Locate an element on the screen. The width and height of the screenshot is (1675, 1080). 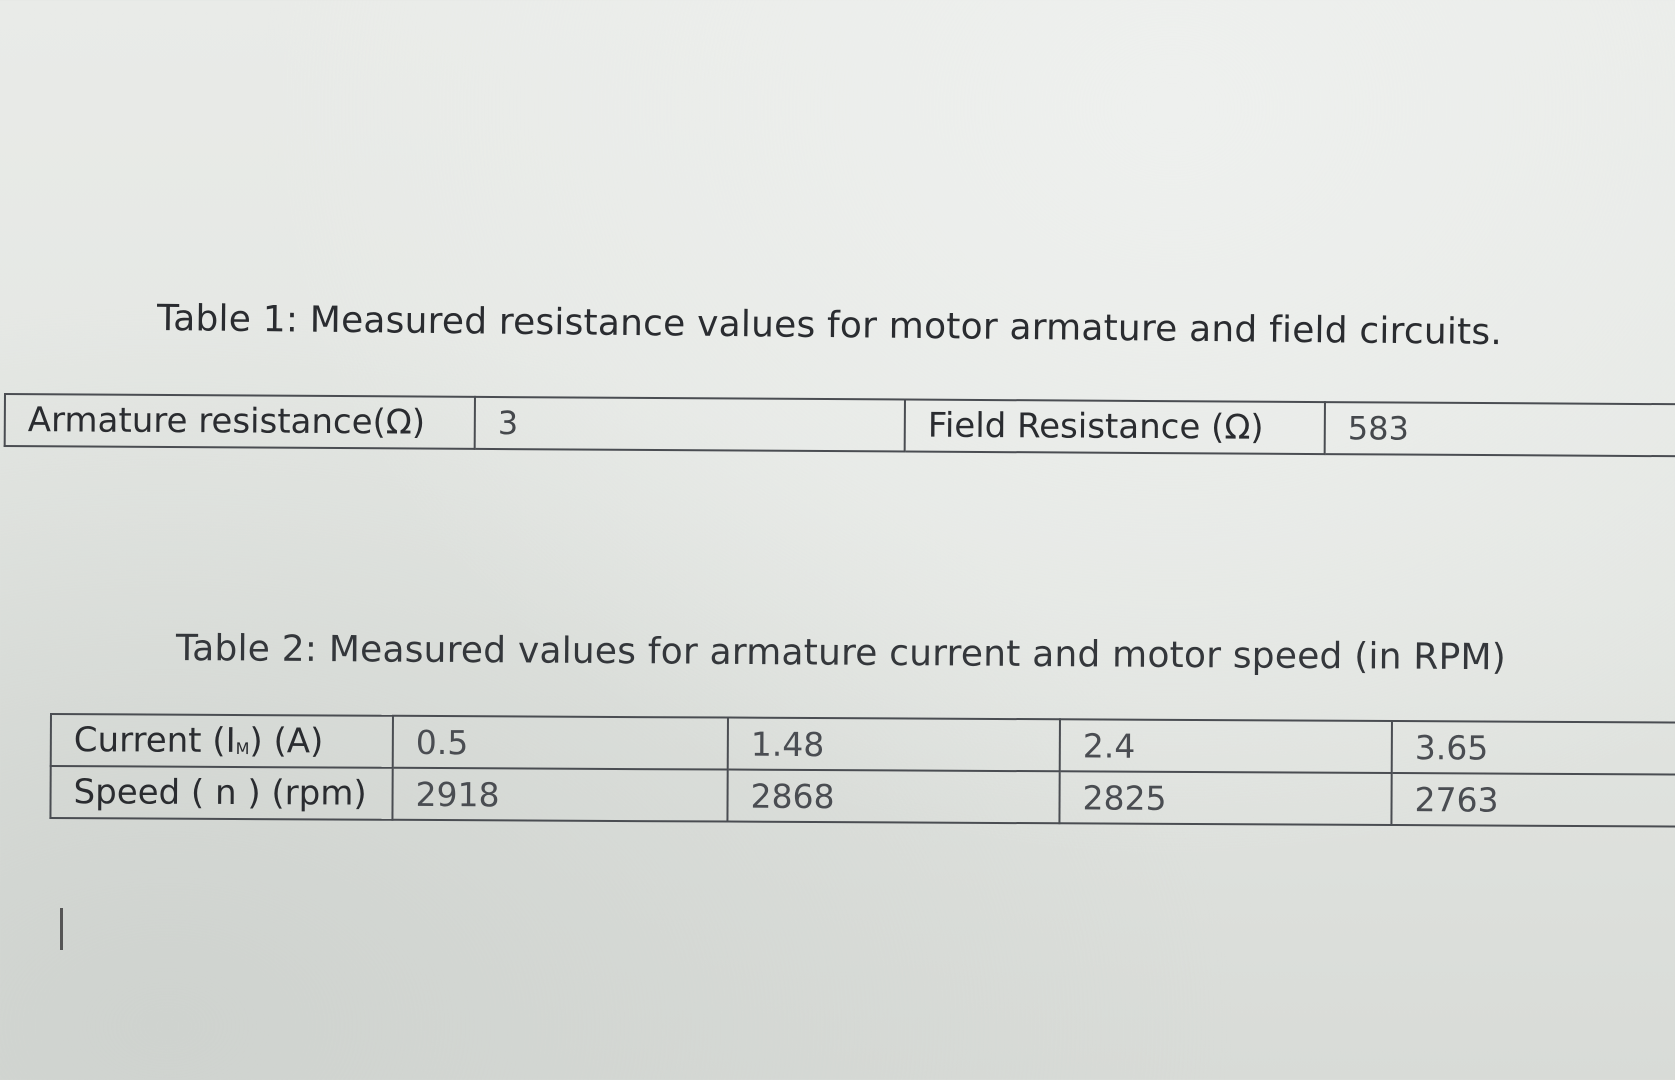
armature-resistance-label: Armature resistance(Ω) is located at coordinates (239, 421).